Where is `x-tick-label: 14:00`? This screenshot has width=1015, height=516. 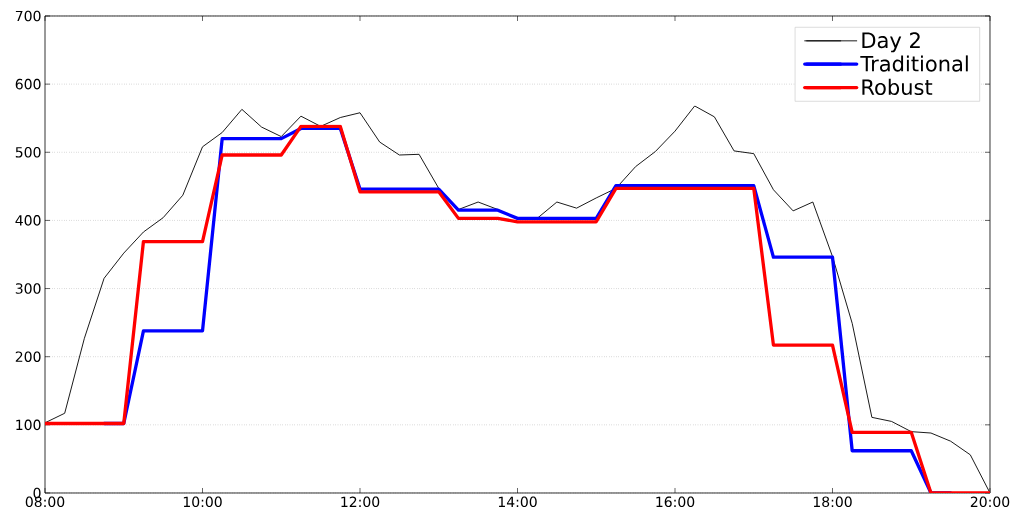
x-tick-label: 14:00 is located at coordinates (517, 502).